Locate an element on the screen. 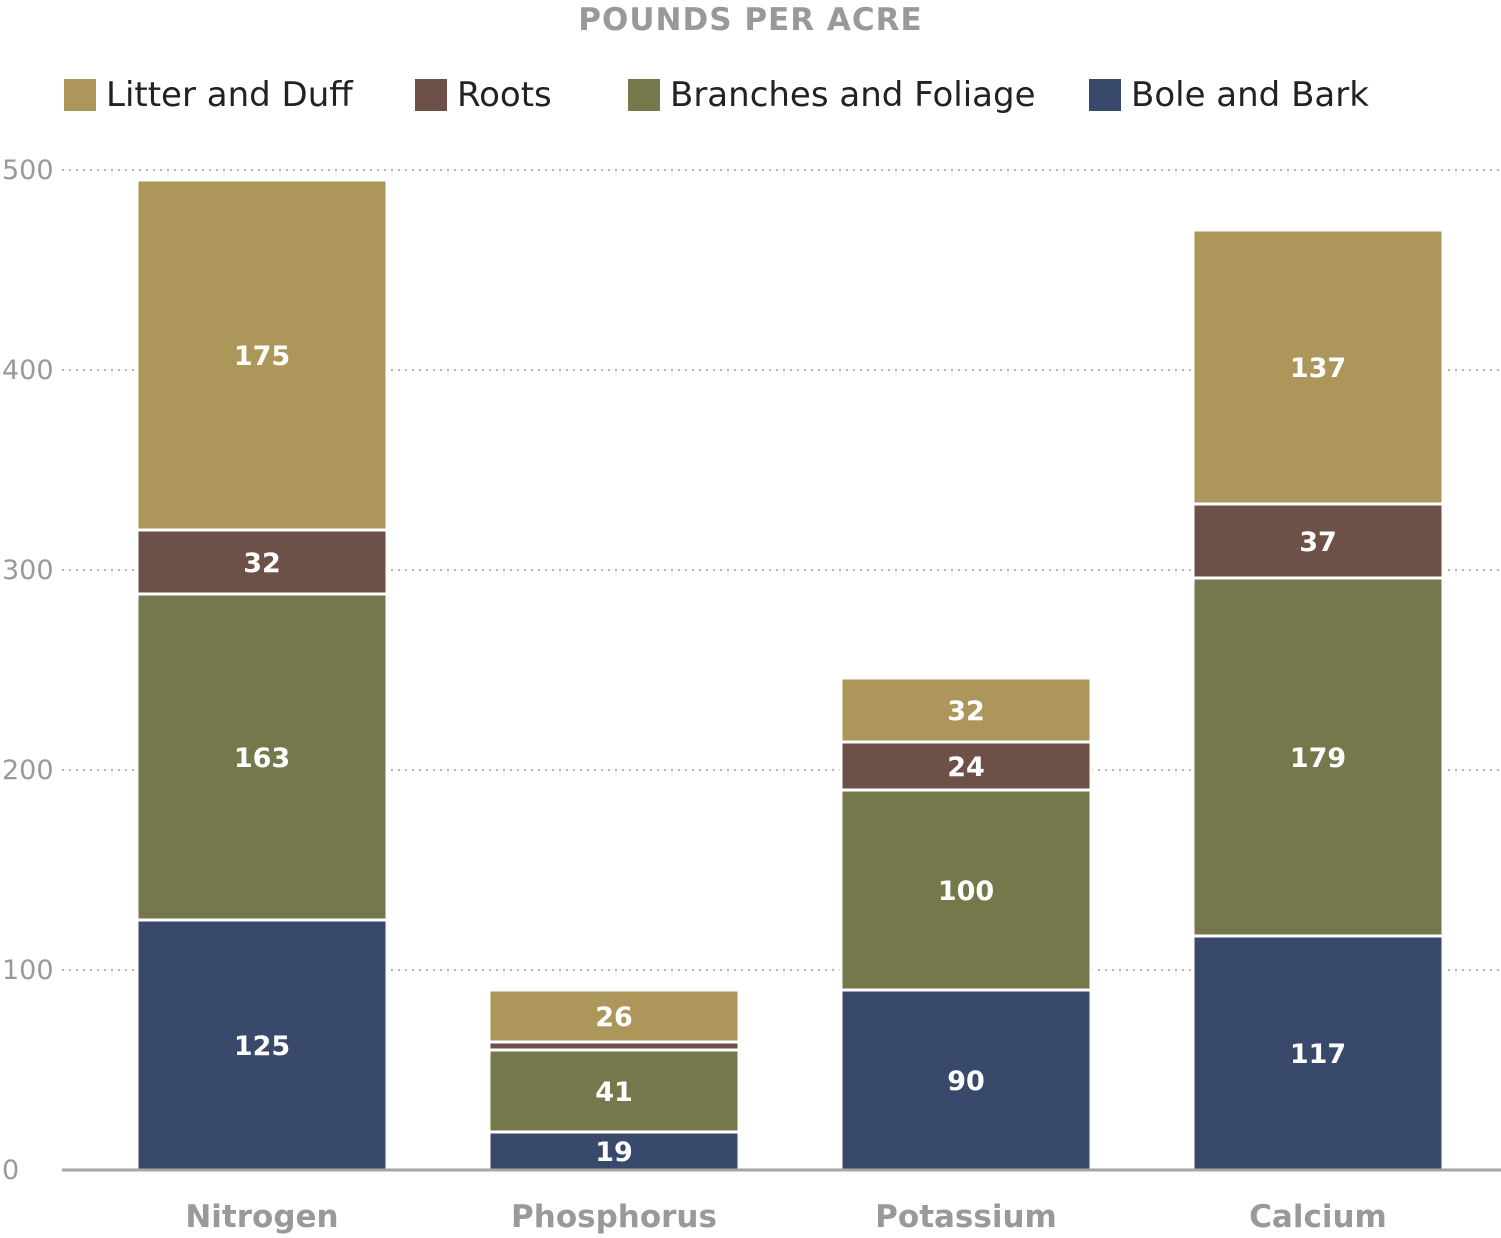  y-tick-label: 300 is located at coordinates (28, 570).